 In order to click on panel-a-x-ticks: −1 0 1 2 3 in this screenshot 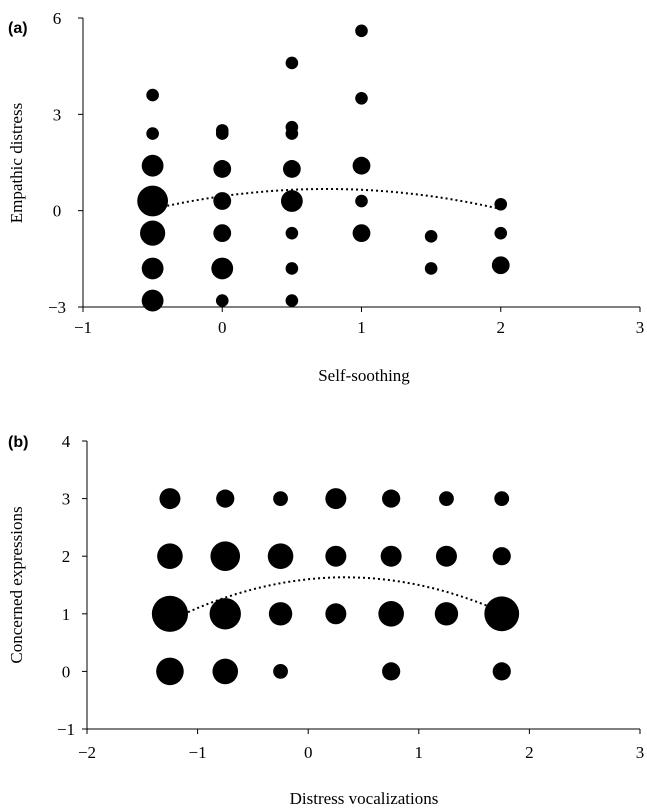, I will do `click(359, 322)`.